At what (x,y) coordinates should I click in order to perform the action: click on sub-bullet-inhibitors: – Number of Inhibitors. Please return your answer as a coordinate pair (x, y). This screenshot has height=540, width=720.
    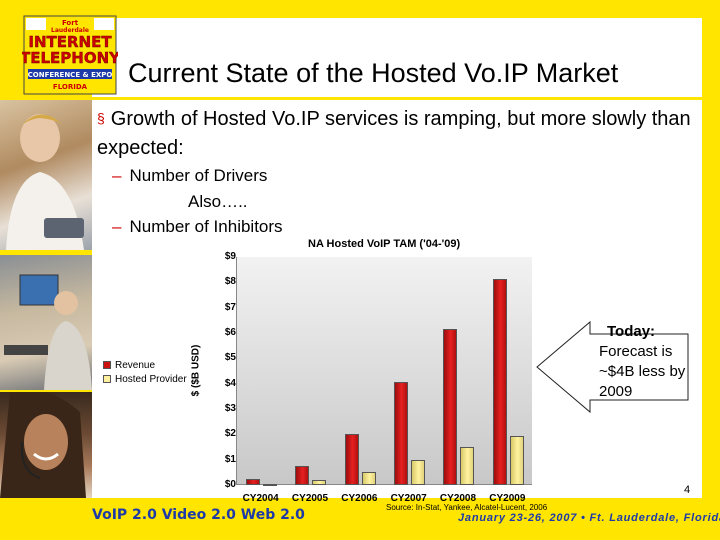
    Looking at the image, I should click on (197, 227).